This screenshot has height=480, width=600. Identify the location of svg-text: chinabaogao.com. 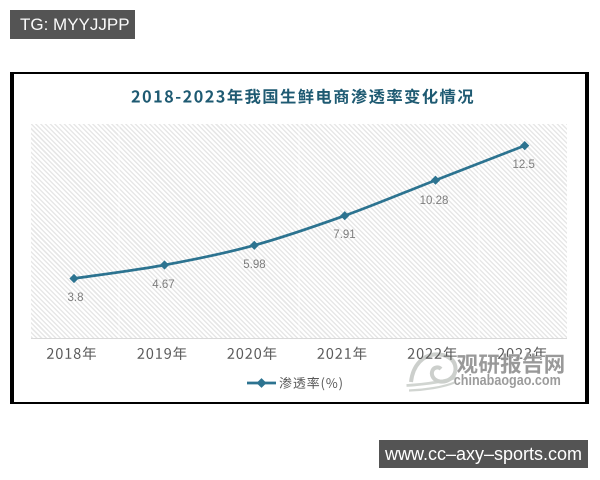
(507, 380).